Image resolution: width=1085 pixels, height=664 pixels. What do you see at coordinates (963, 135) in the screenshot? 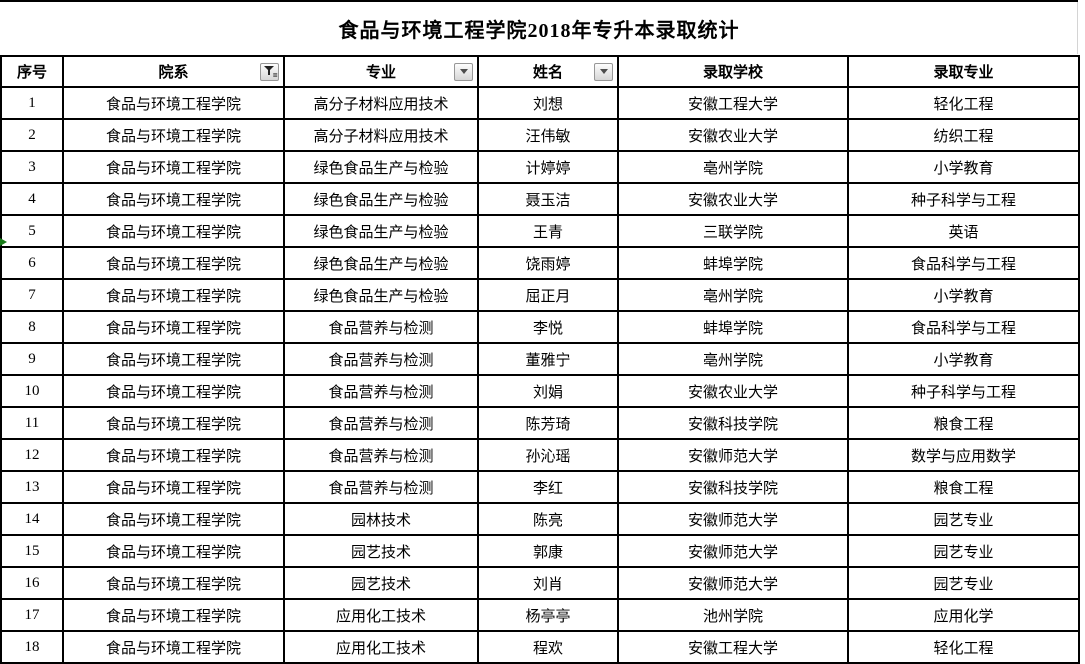
I see `cell-admit_major: 纺织工程` at bounding box center [963, 135].